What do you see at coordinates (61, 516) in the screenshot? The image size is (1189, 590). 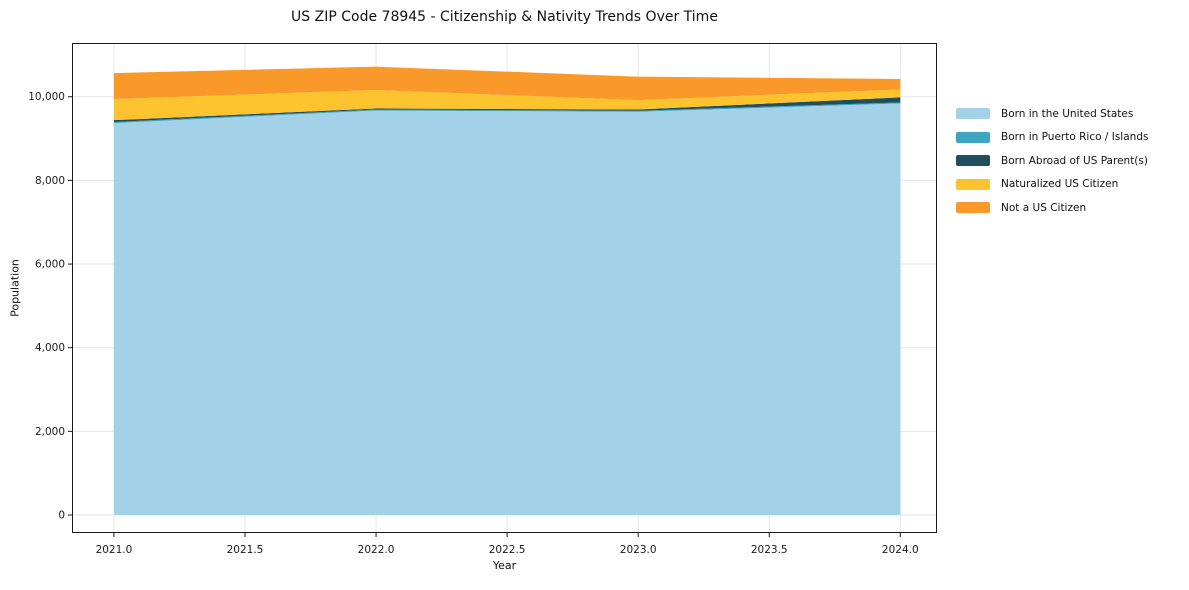 I see `y-tick-label: 0` at bounding box center [61, 516].